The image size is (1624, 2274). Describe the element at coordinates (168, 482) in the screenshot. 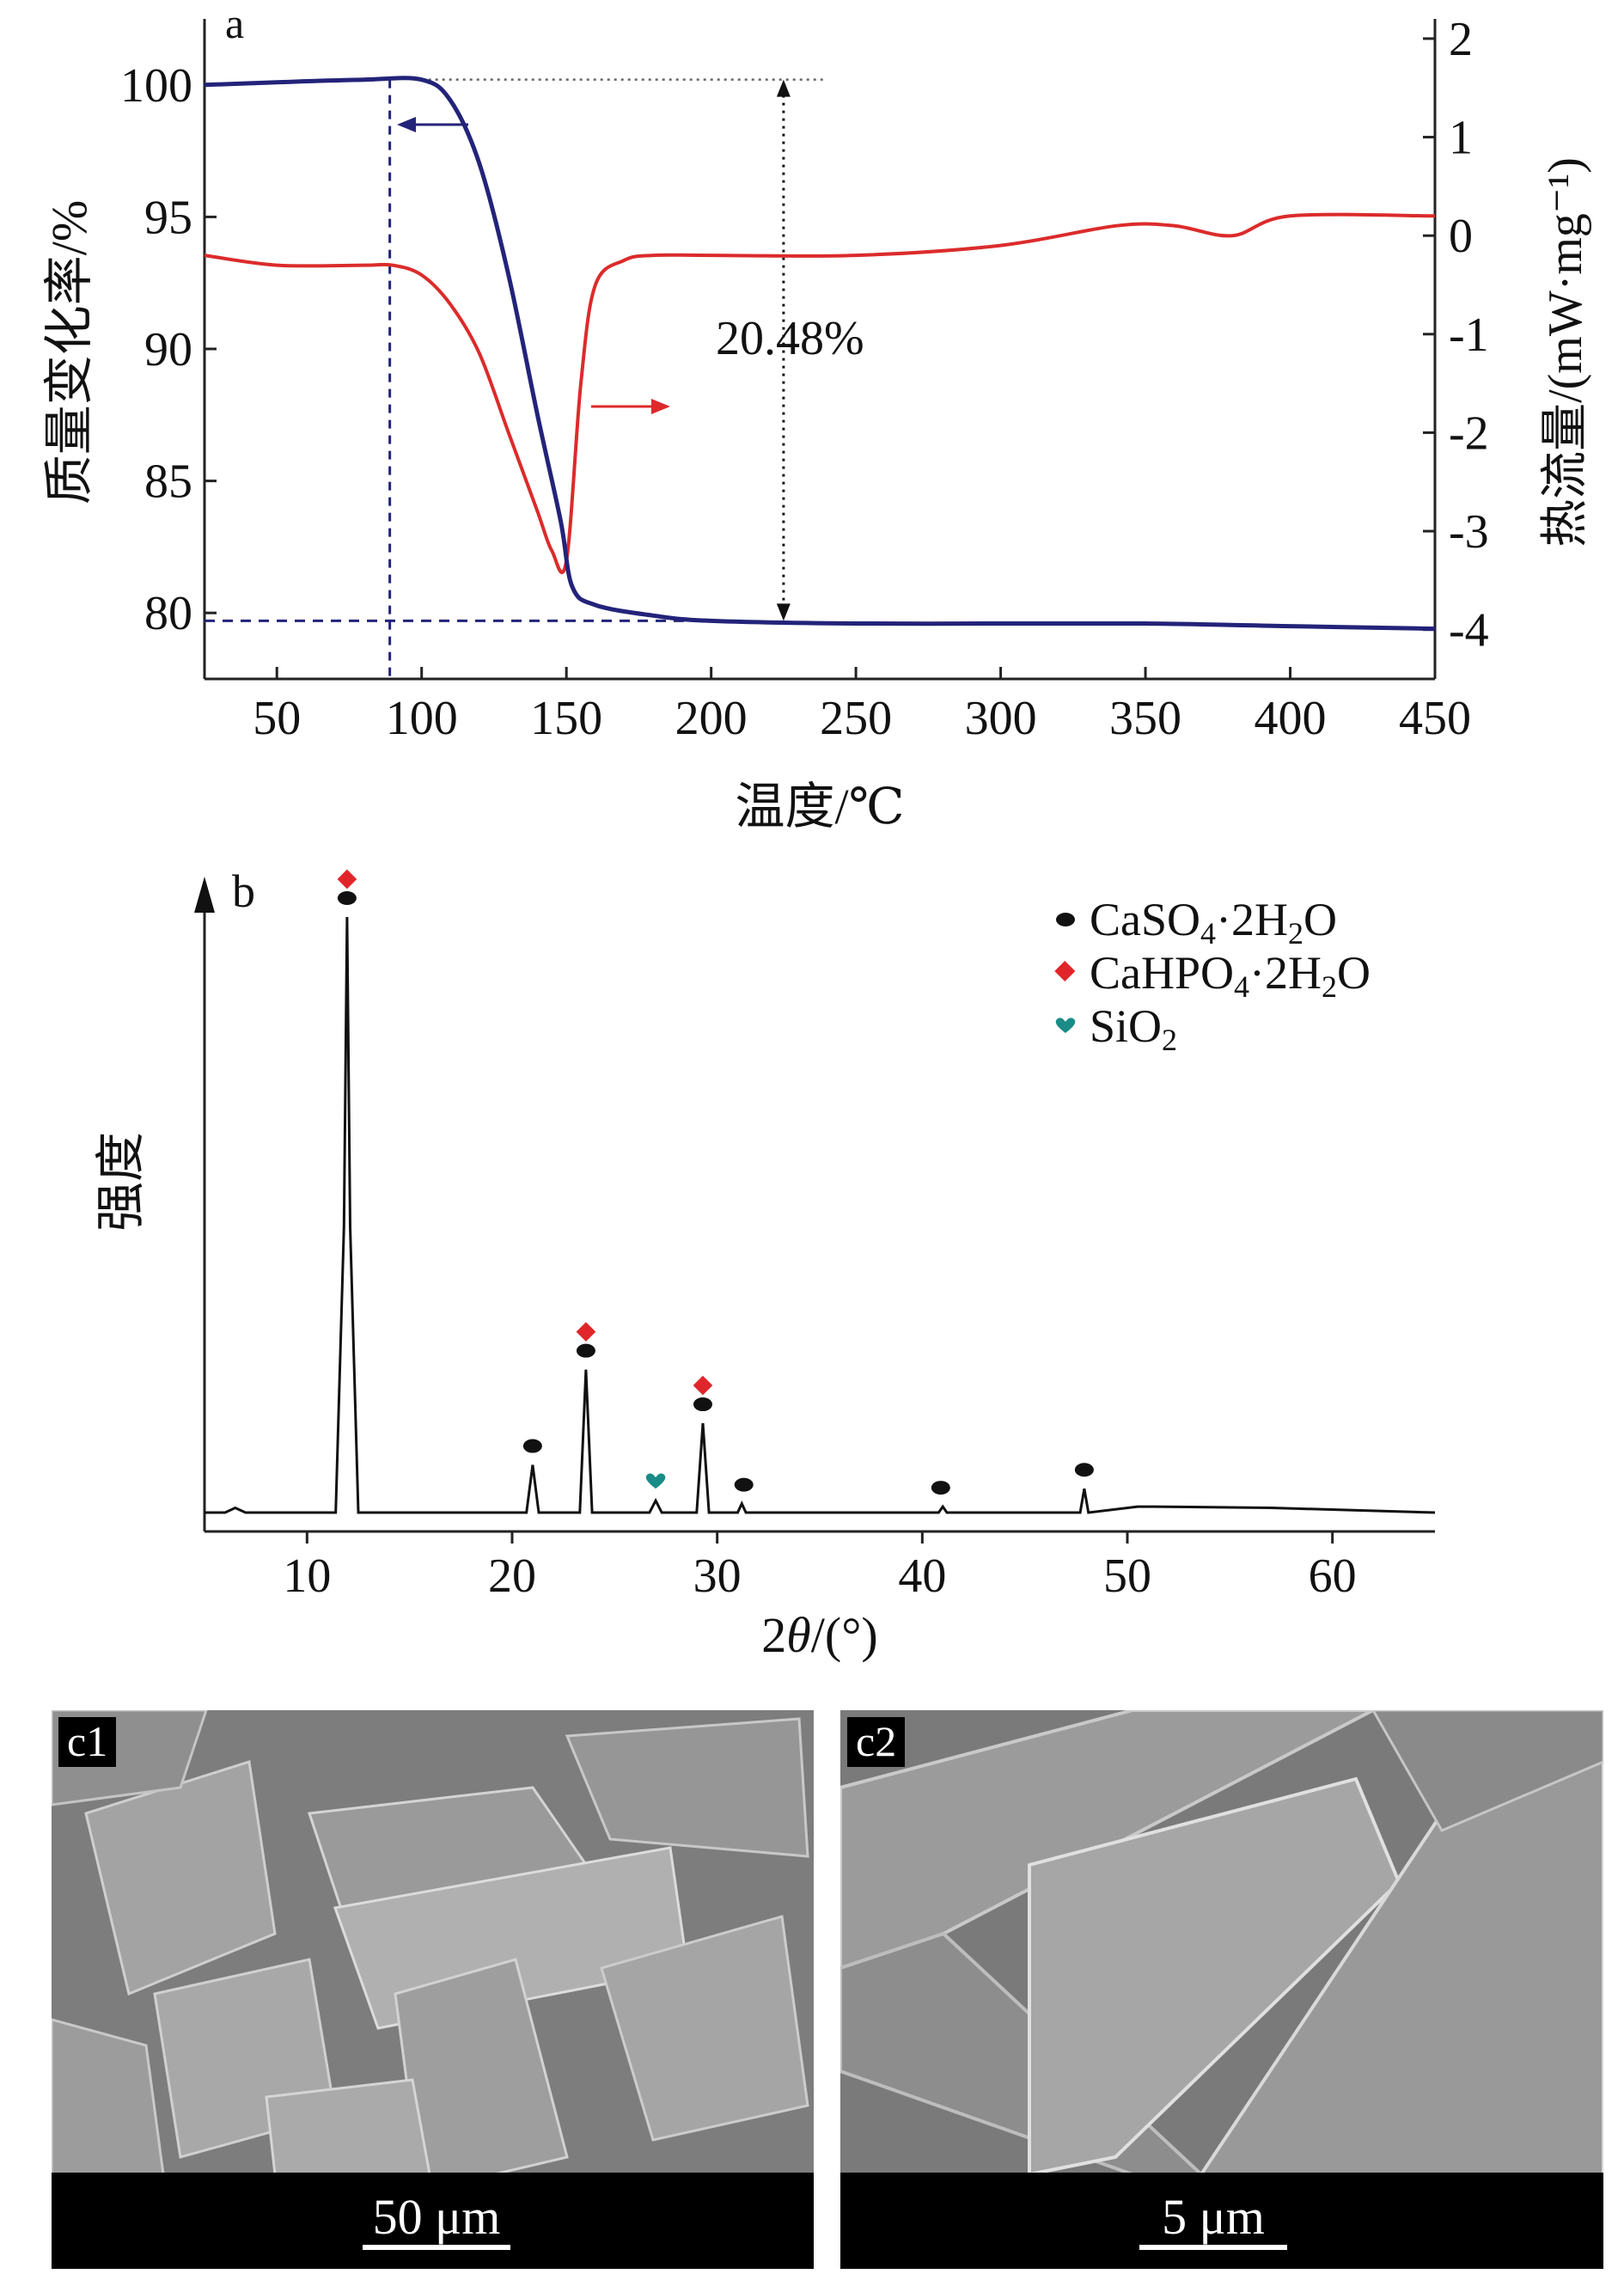

I see `left-y-tick-label: 85` at that location.